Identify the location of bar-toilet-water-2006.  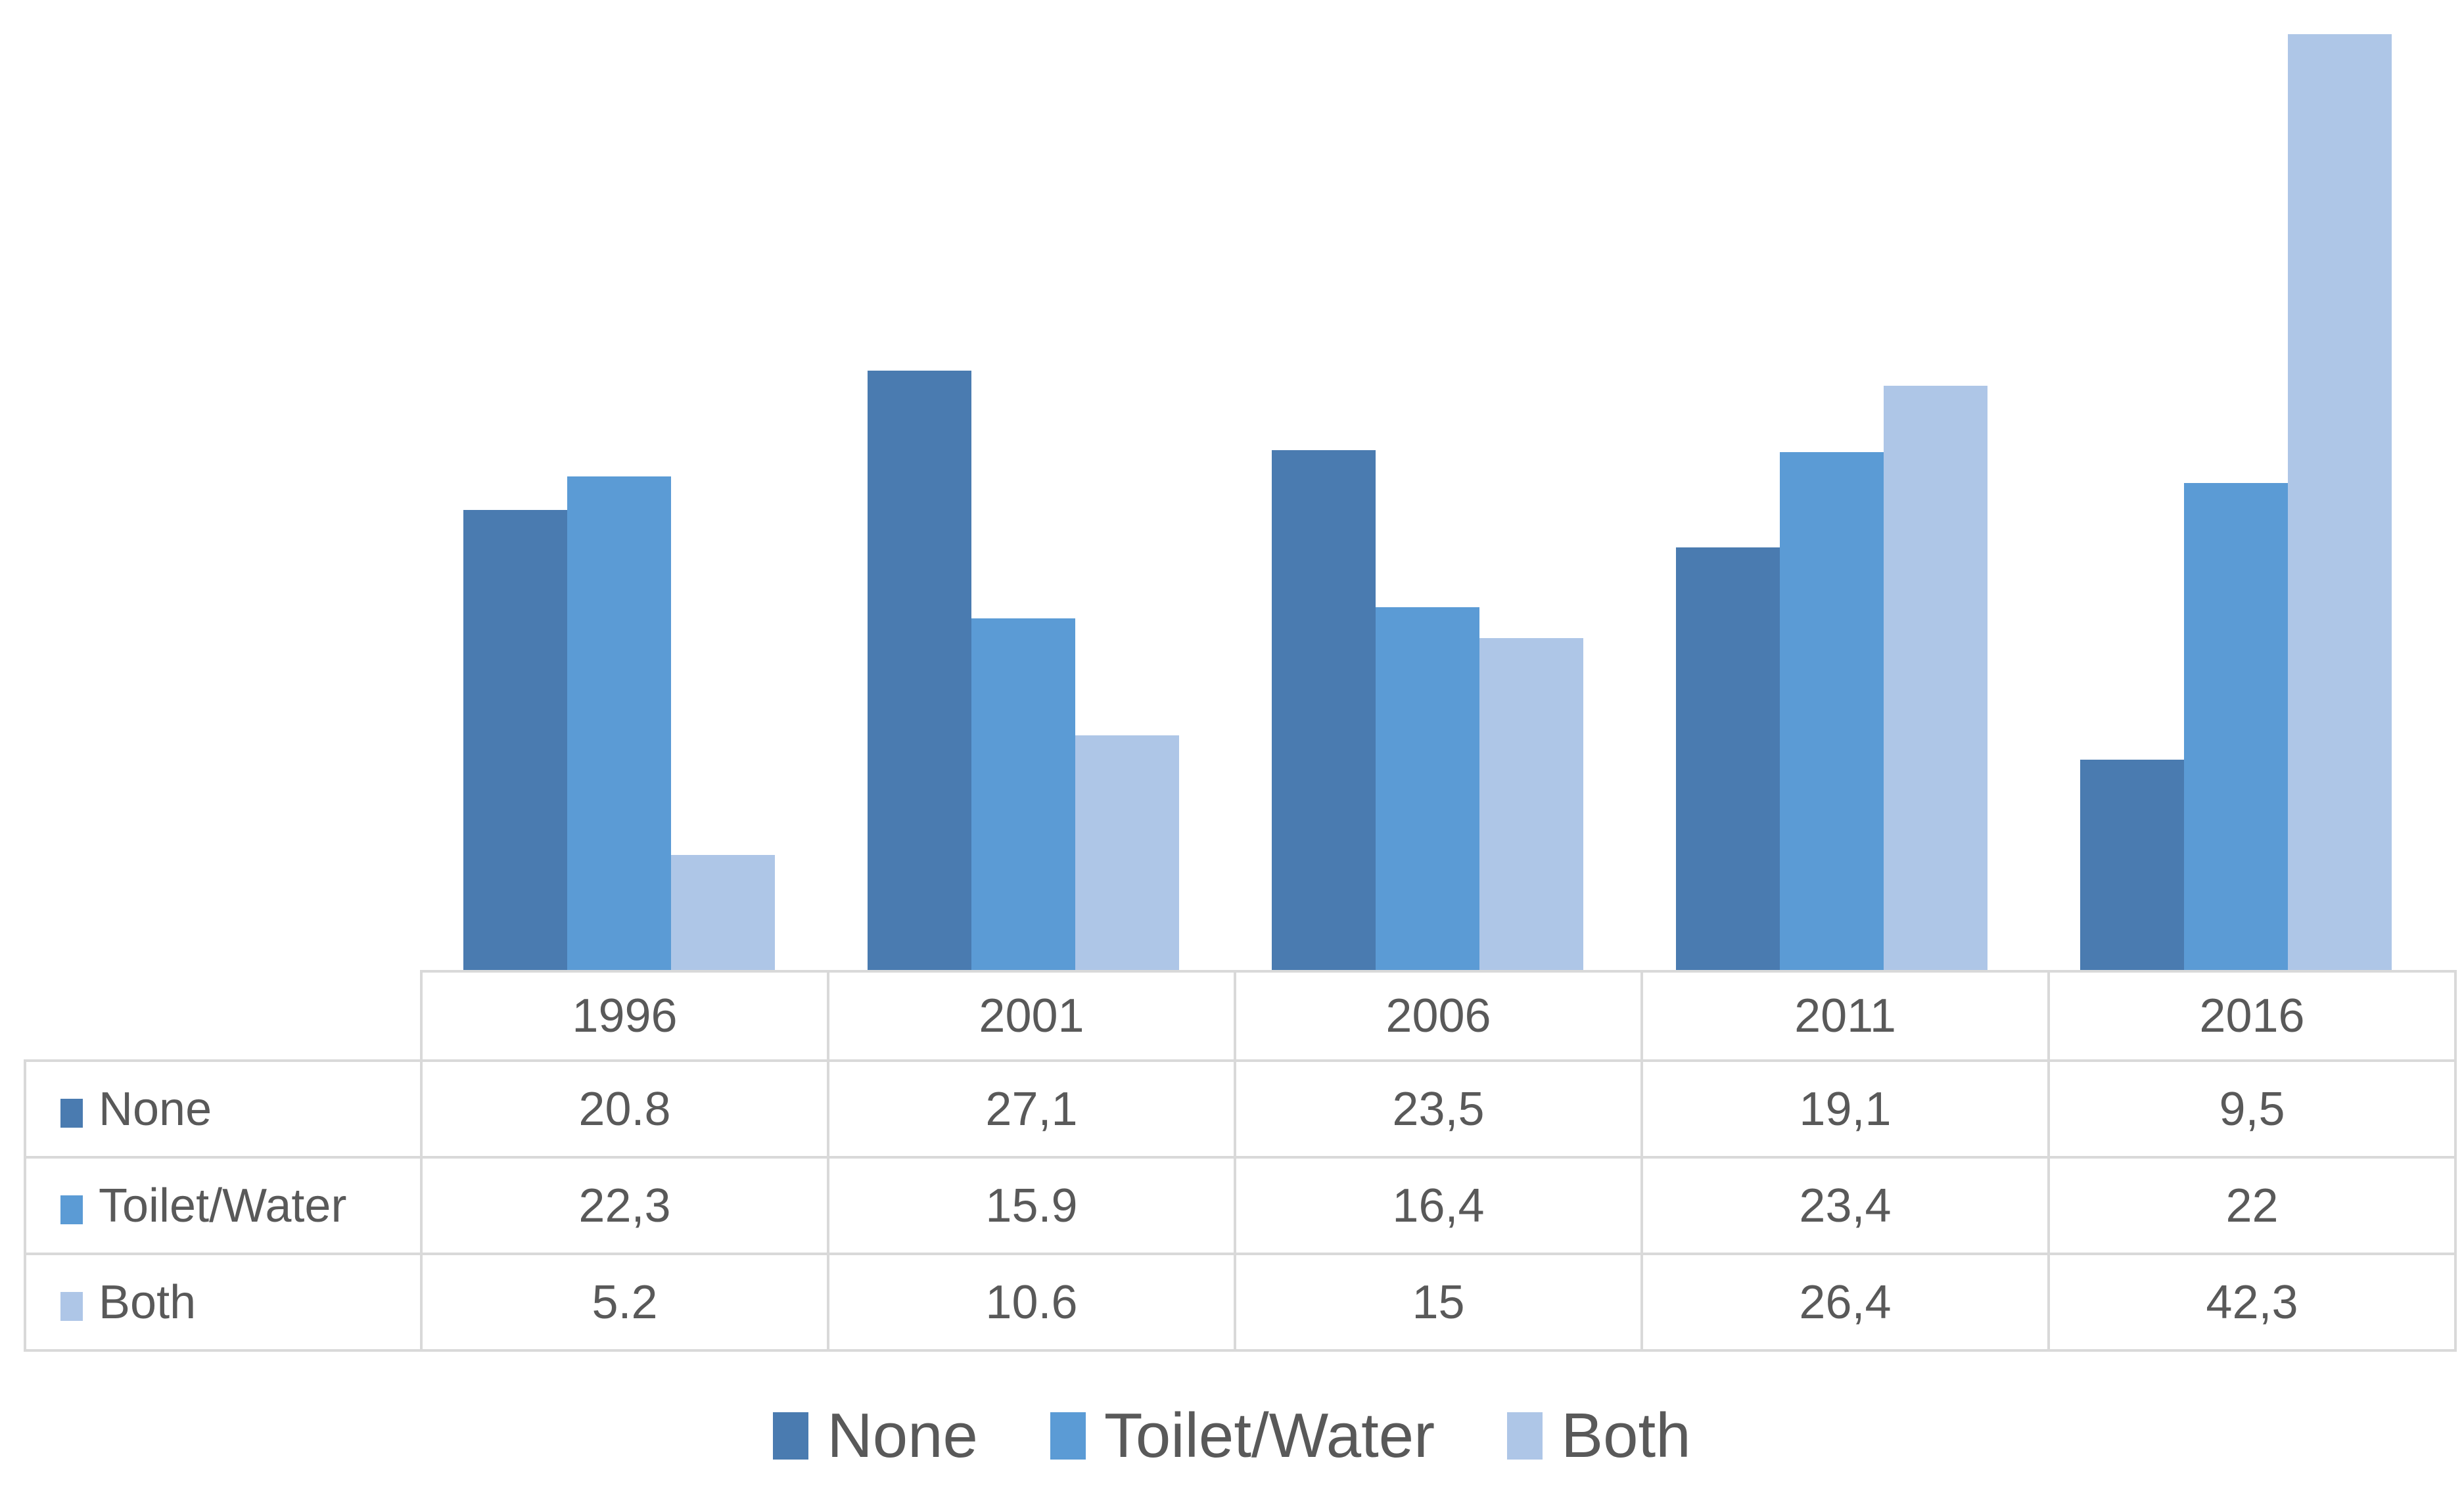
(1427, 788).